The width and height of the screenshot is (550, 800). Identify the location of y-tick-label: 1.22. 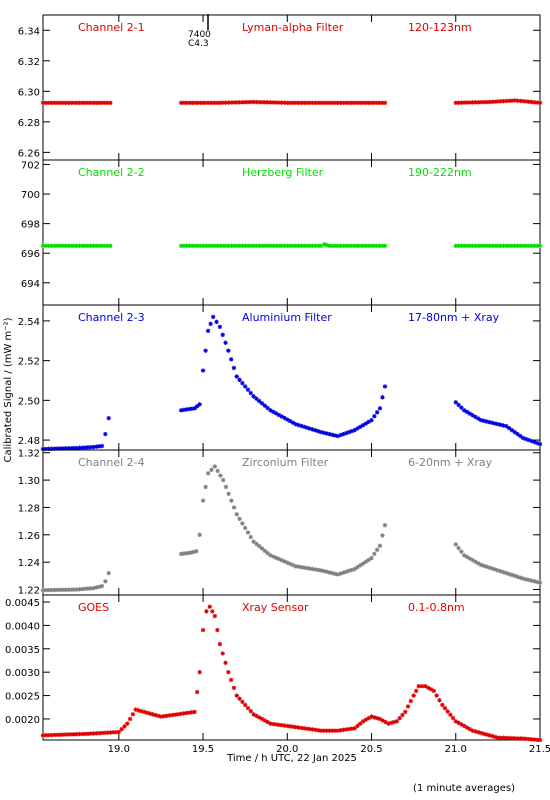
(29, 591).